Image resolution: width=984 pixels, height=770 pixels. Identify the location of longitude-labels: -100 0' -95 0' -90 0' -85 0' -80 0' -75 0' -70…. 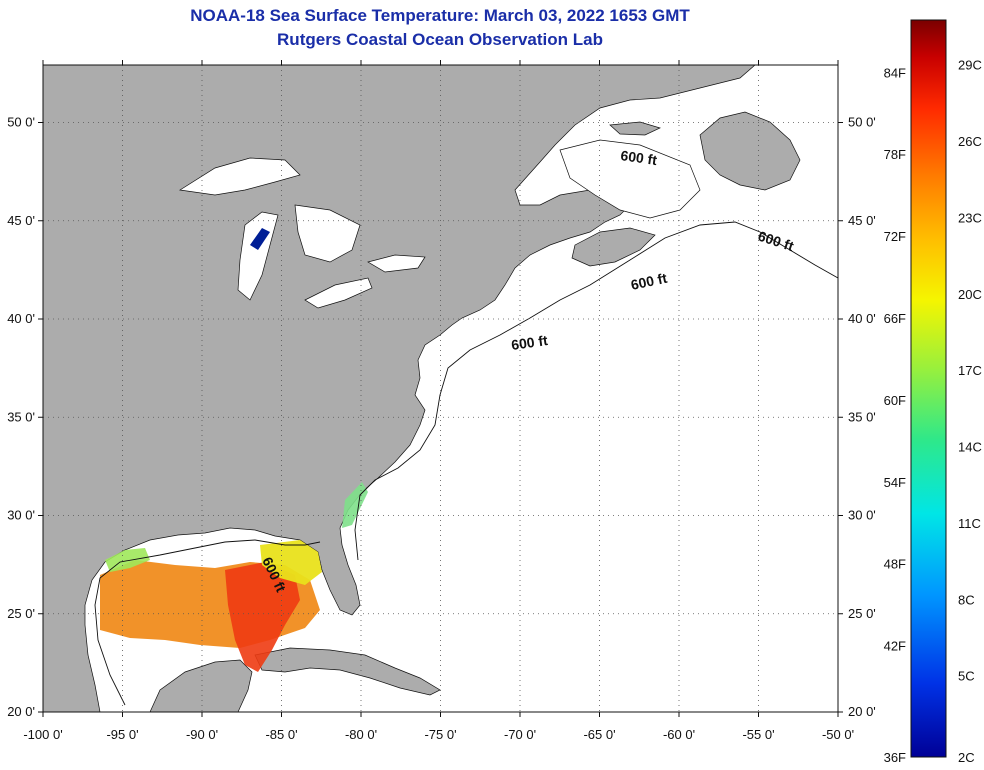
(438, 734).